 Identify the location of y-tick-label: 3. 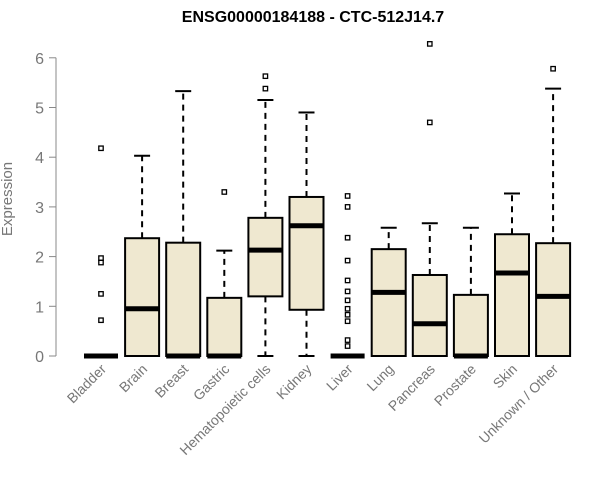
(39, 208).